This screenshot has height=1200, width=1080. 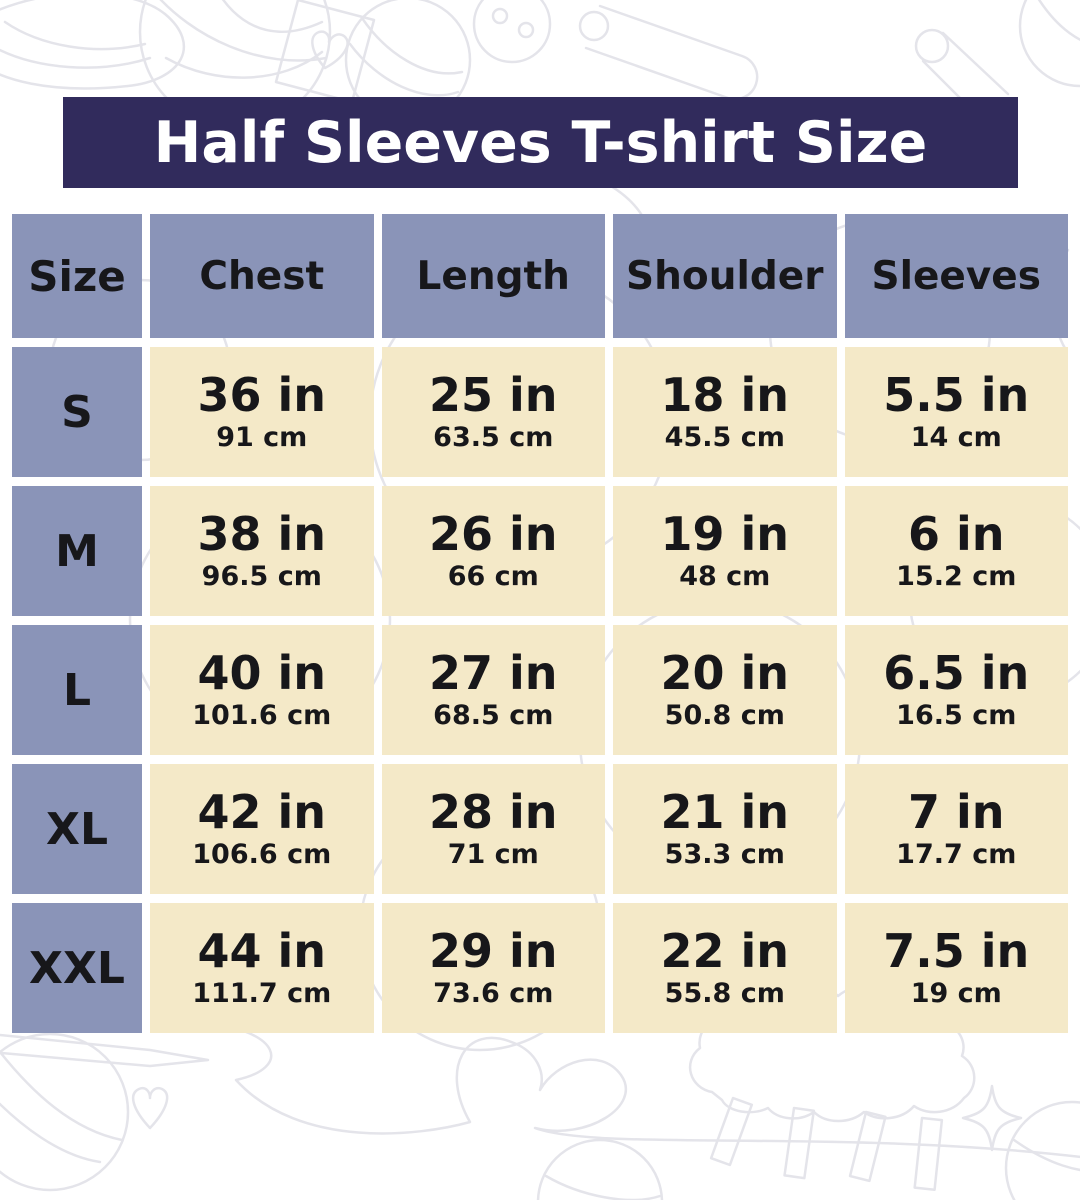 I want to click on inches-value: 29 in, so click(x=493, y=951).